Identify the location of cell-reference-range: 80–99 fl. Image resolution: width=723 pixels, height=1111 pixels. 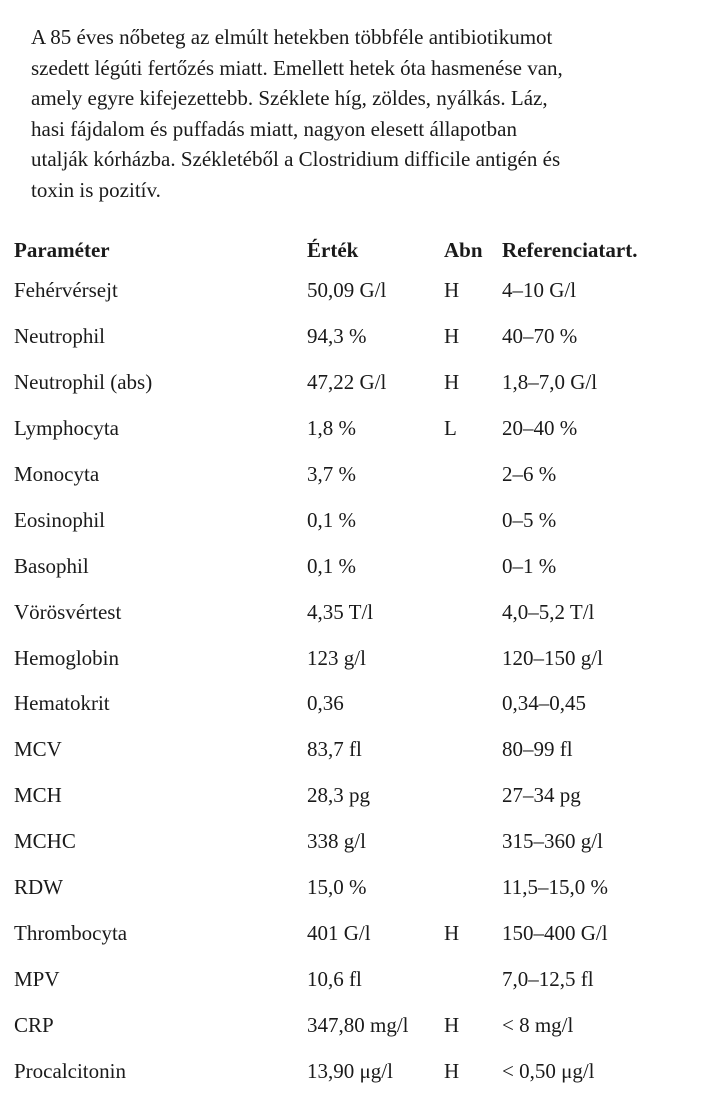
(537, 749).